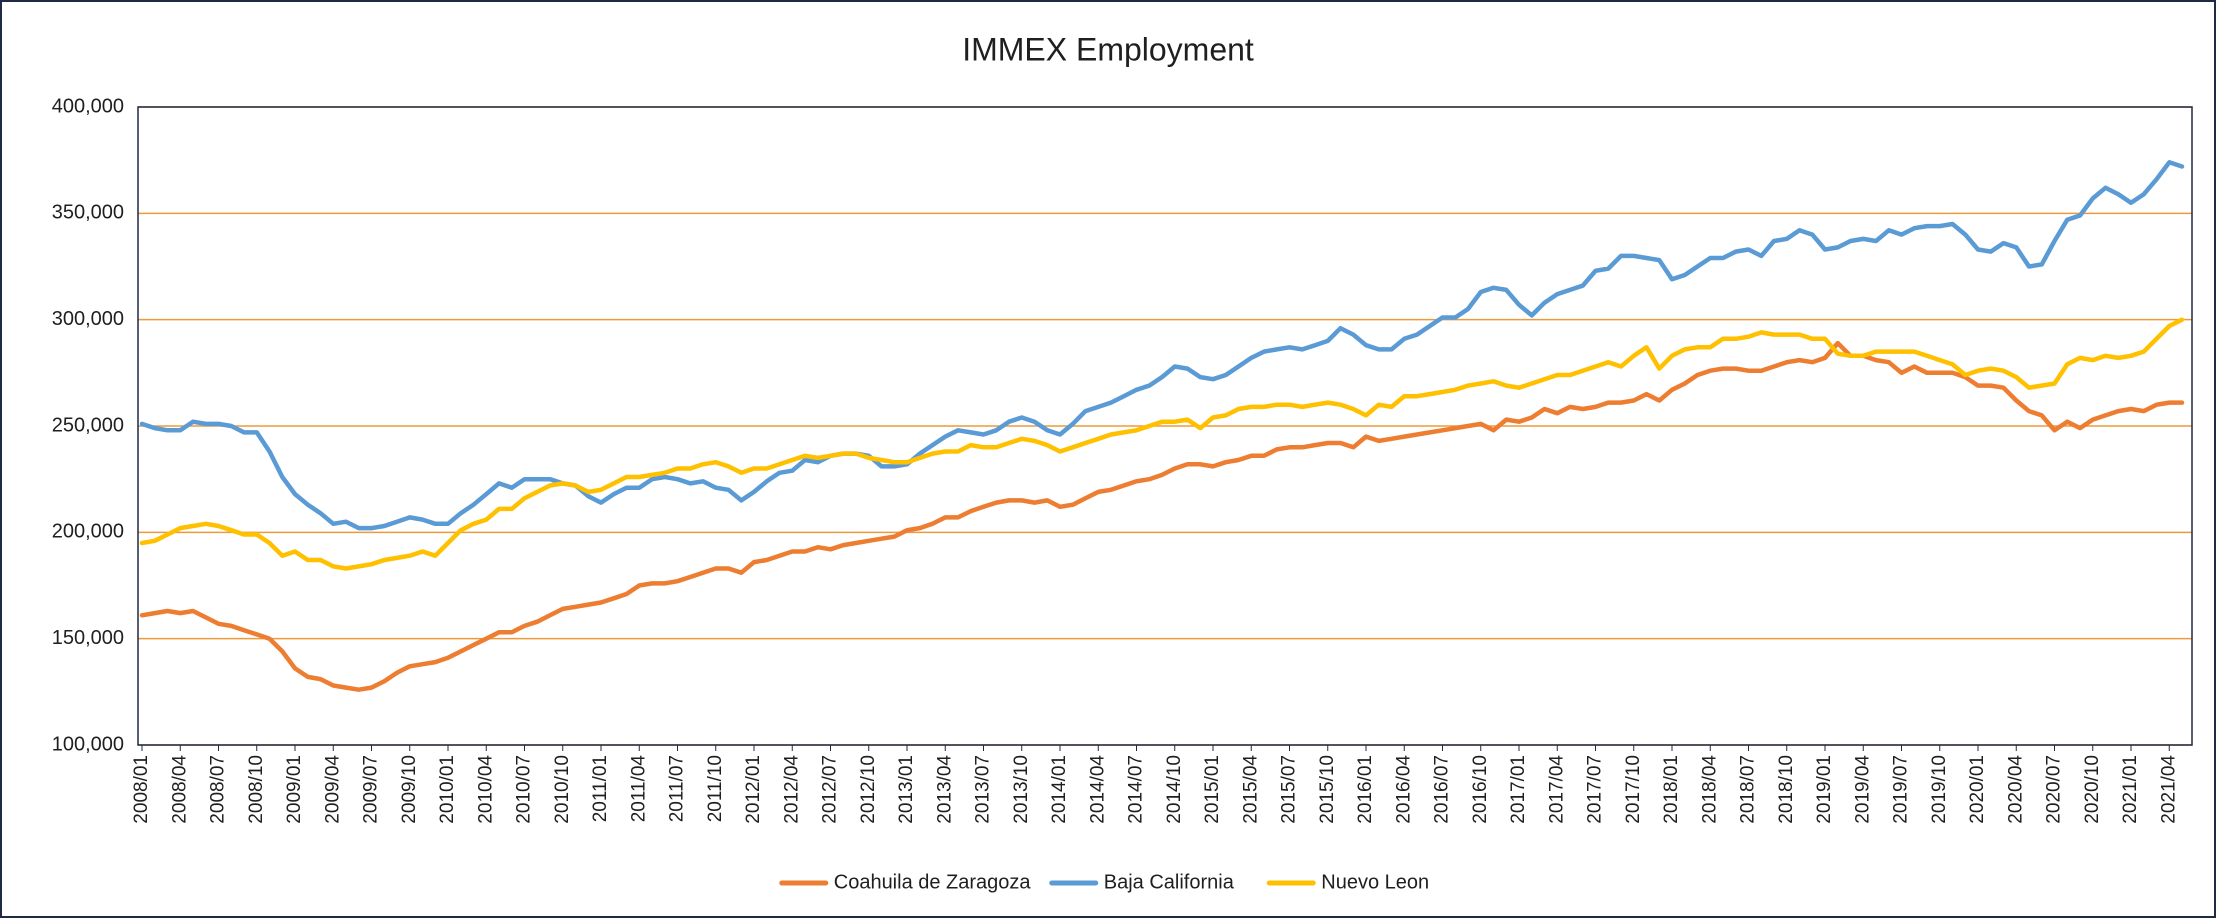  I want to click on x-tick-label: 2008/07, so click(218, 789).